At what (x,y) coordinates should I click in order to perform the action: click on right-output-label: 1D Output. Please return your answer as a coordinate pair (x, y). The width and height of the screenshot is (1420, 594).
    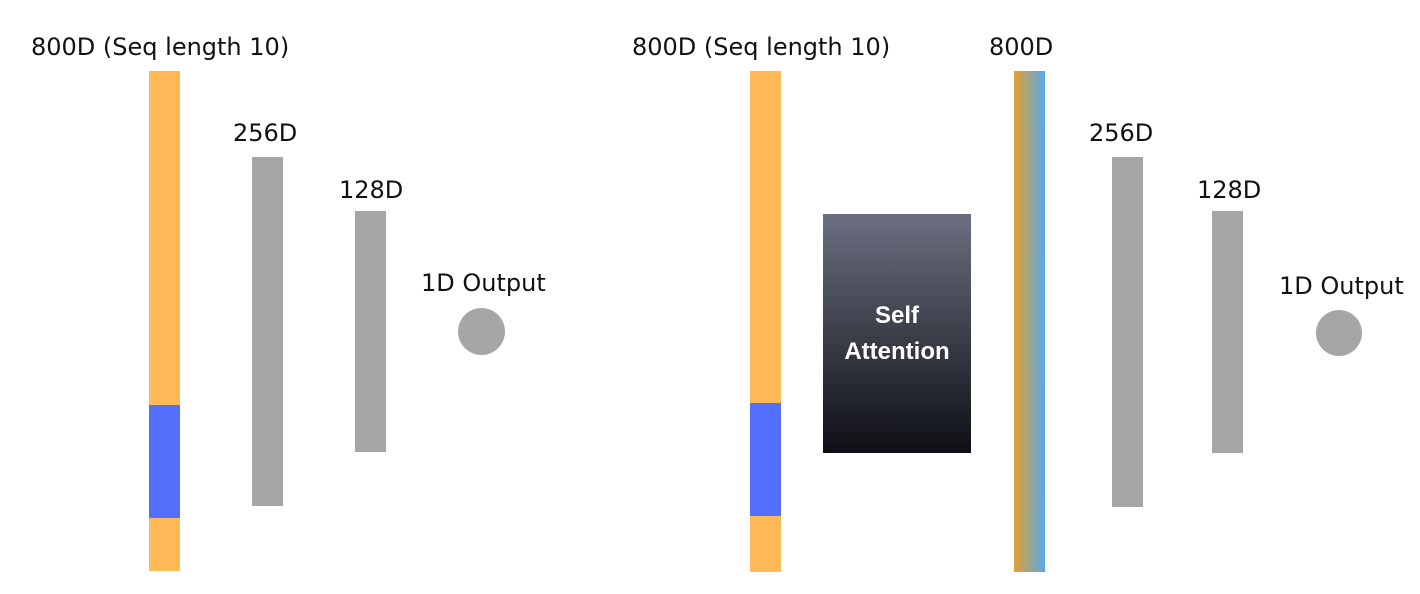
    Looking at the image, I should click on (1341, 286).